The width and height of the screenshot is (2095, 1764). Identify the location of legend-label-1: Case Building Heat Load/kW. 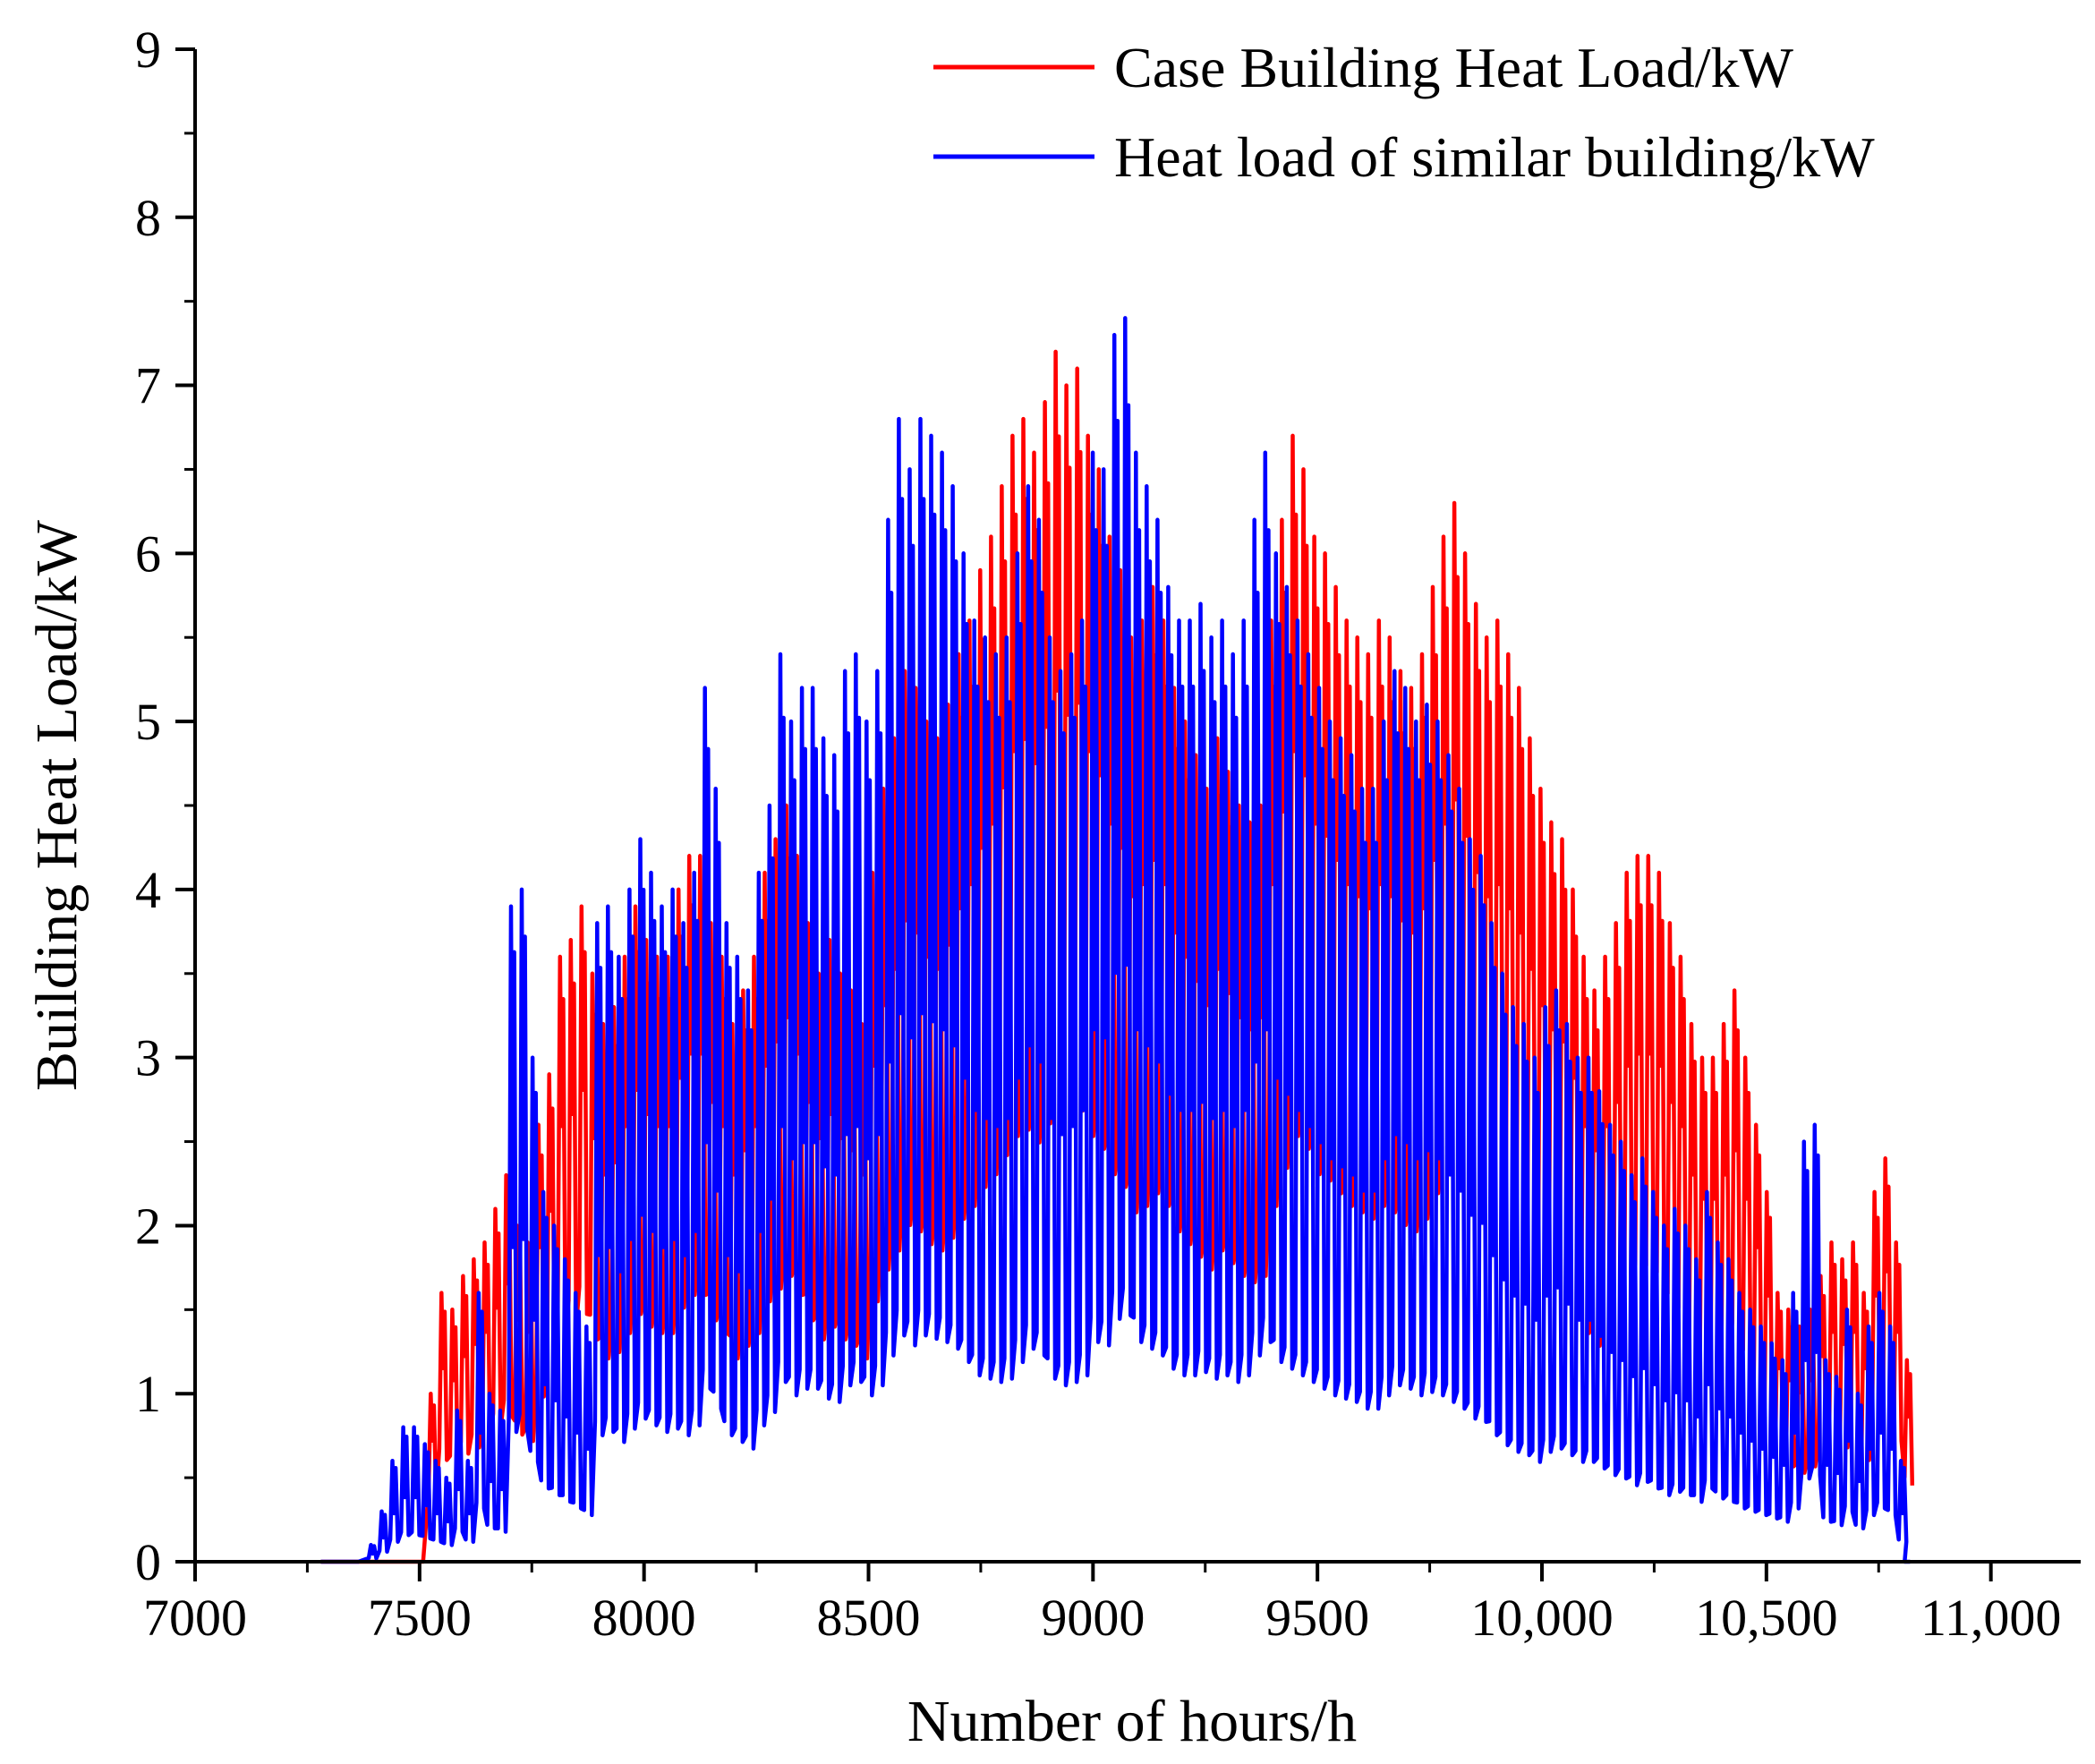
(1454, 67).